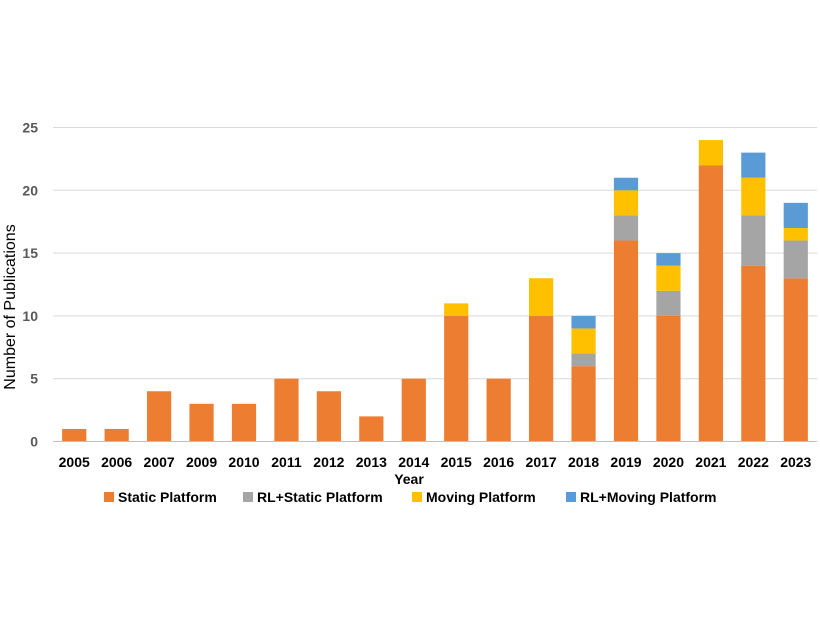  Describe the element at coordinates (668, 462) in the screenshot. I see `x-tick-label: 2020` at that location.